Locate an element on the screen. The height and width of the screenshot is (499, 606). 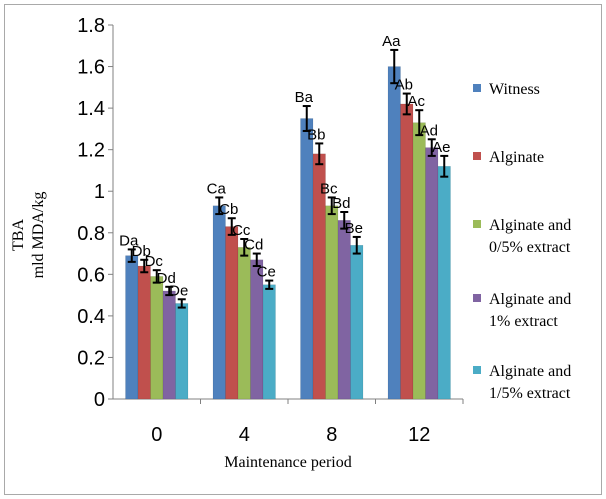
data-label: Ae is located at coordinates (441, 147).